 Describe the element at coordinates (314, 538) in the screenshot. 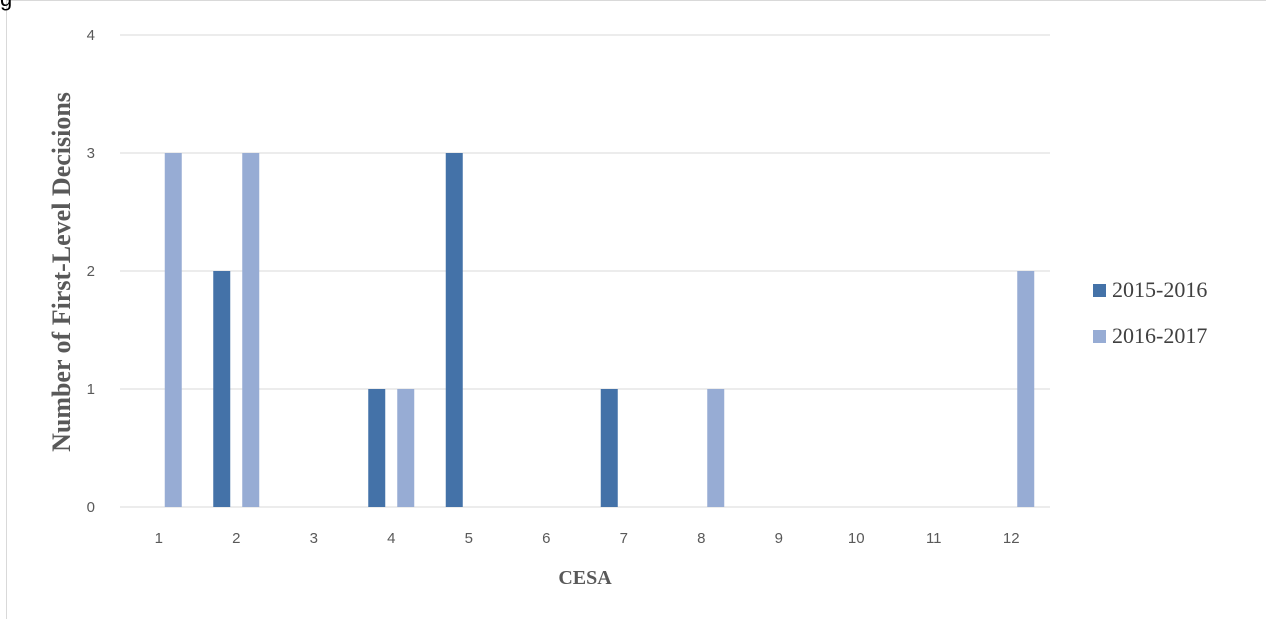

I see `x-tick-label: 3` at that location.